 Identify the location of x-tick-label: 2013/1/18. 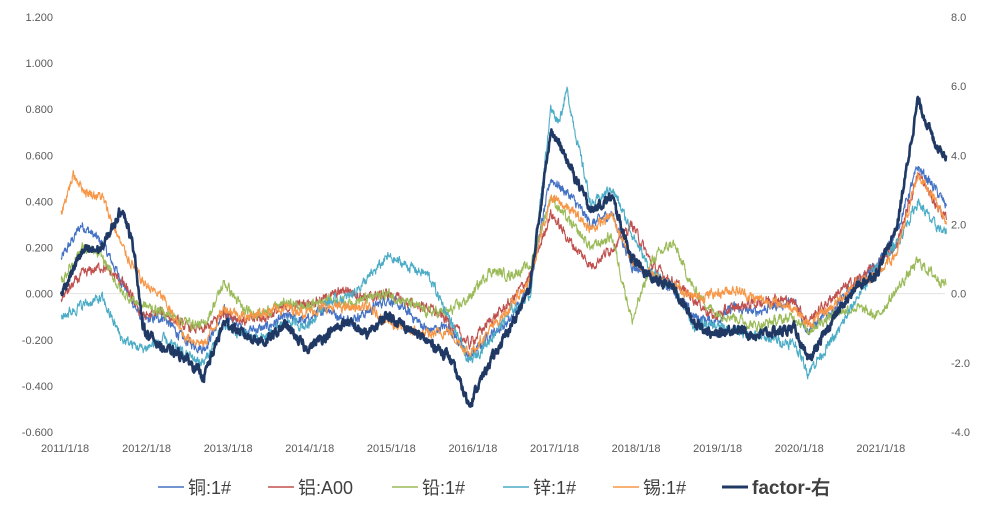
(228, 449).